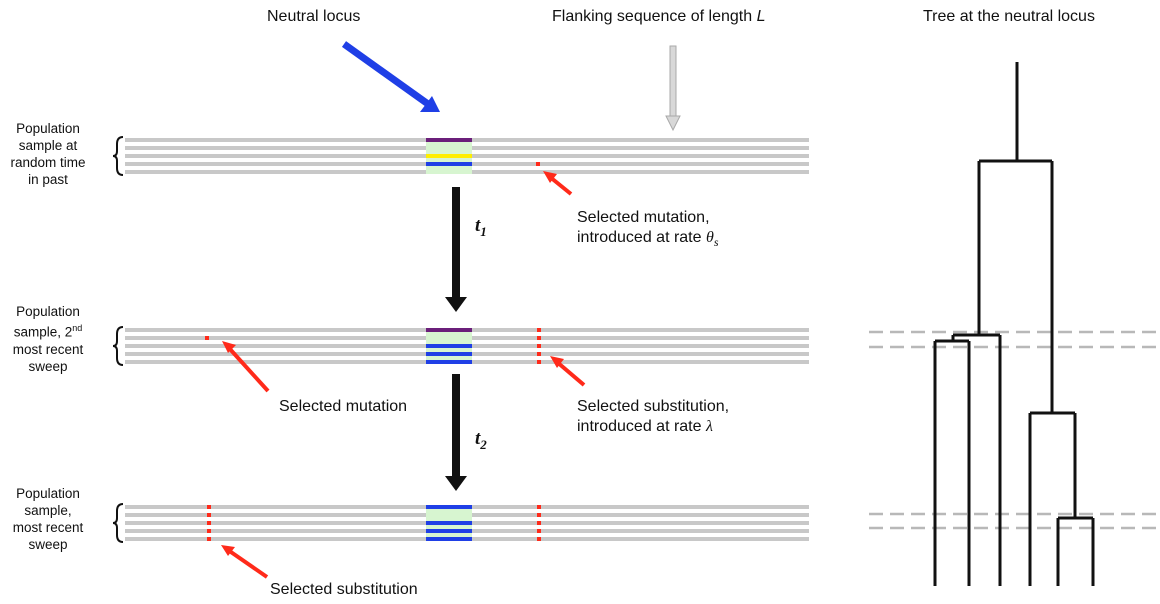 The width and height of the screenshot is (1160, 604). What do you see at coordinates (118, 156) in the screenshot?
I see `brace-past` at bounding box center [118, 156].